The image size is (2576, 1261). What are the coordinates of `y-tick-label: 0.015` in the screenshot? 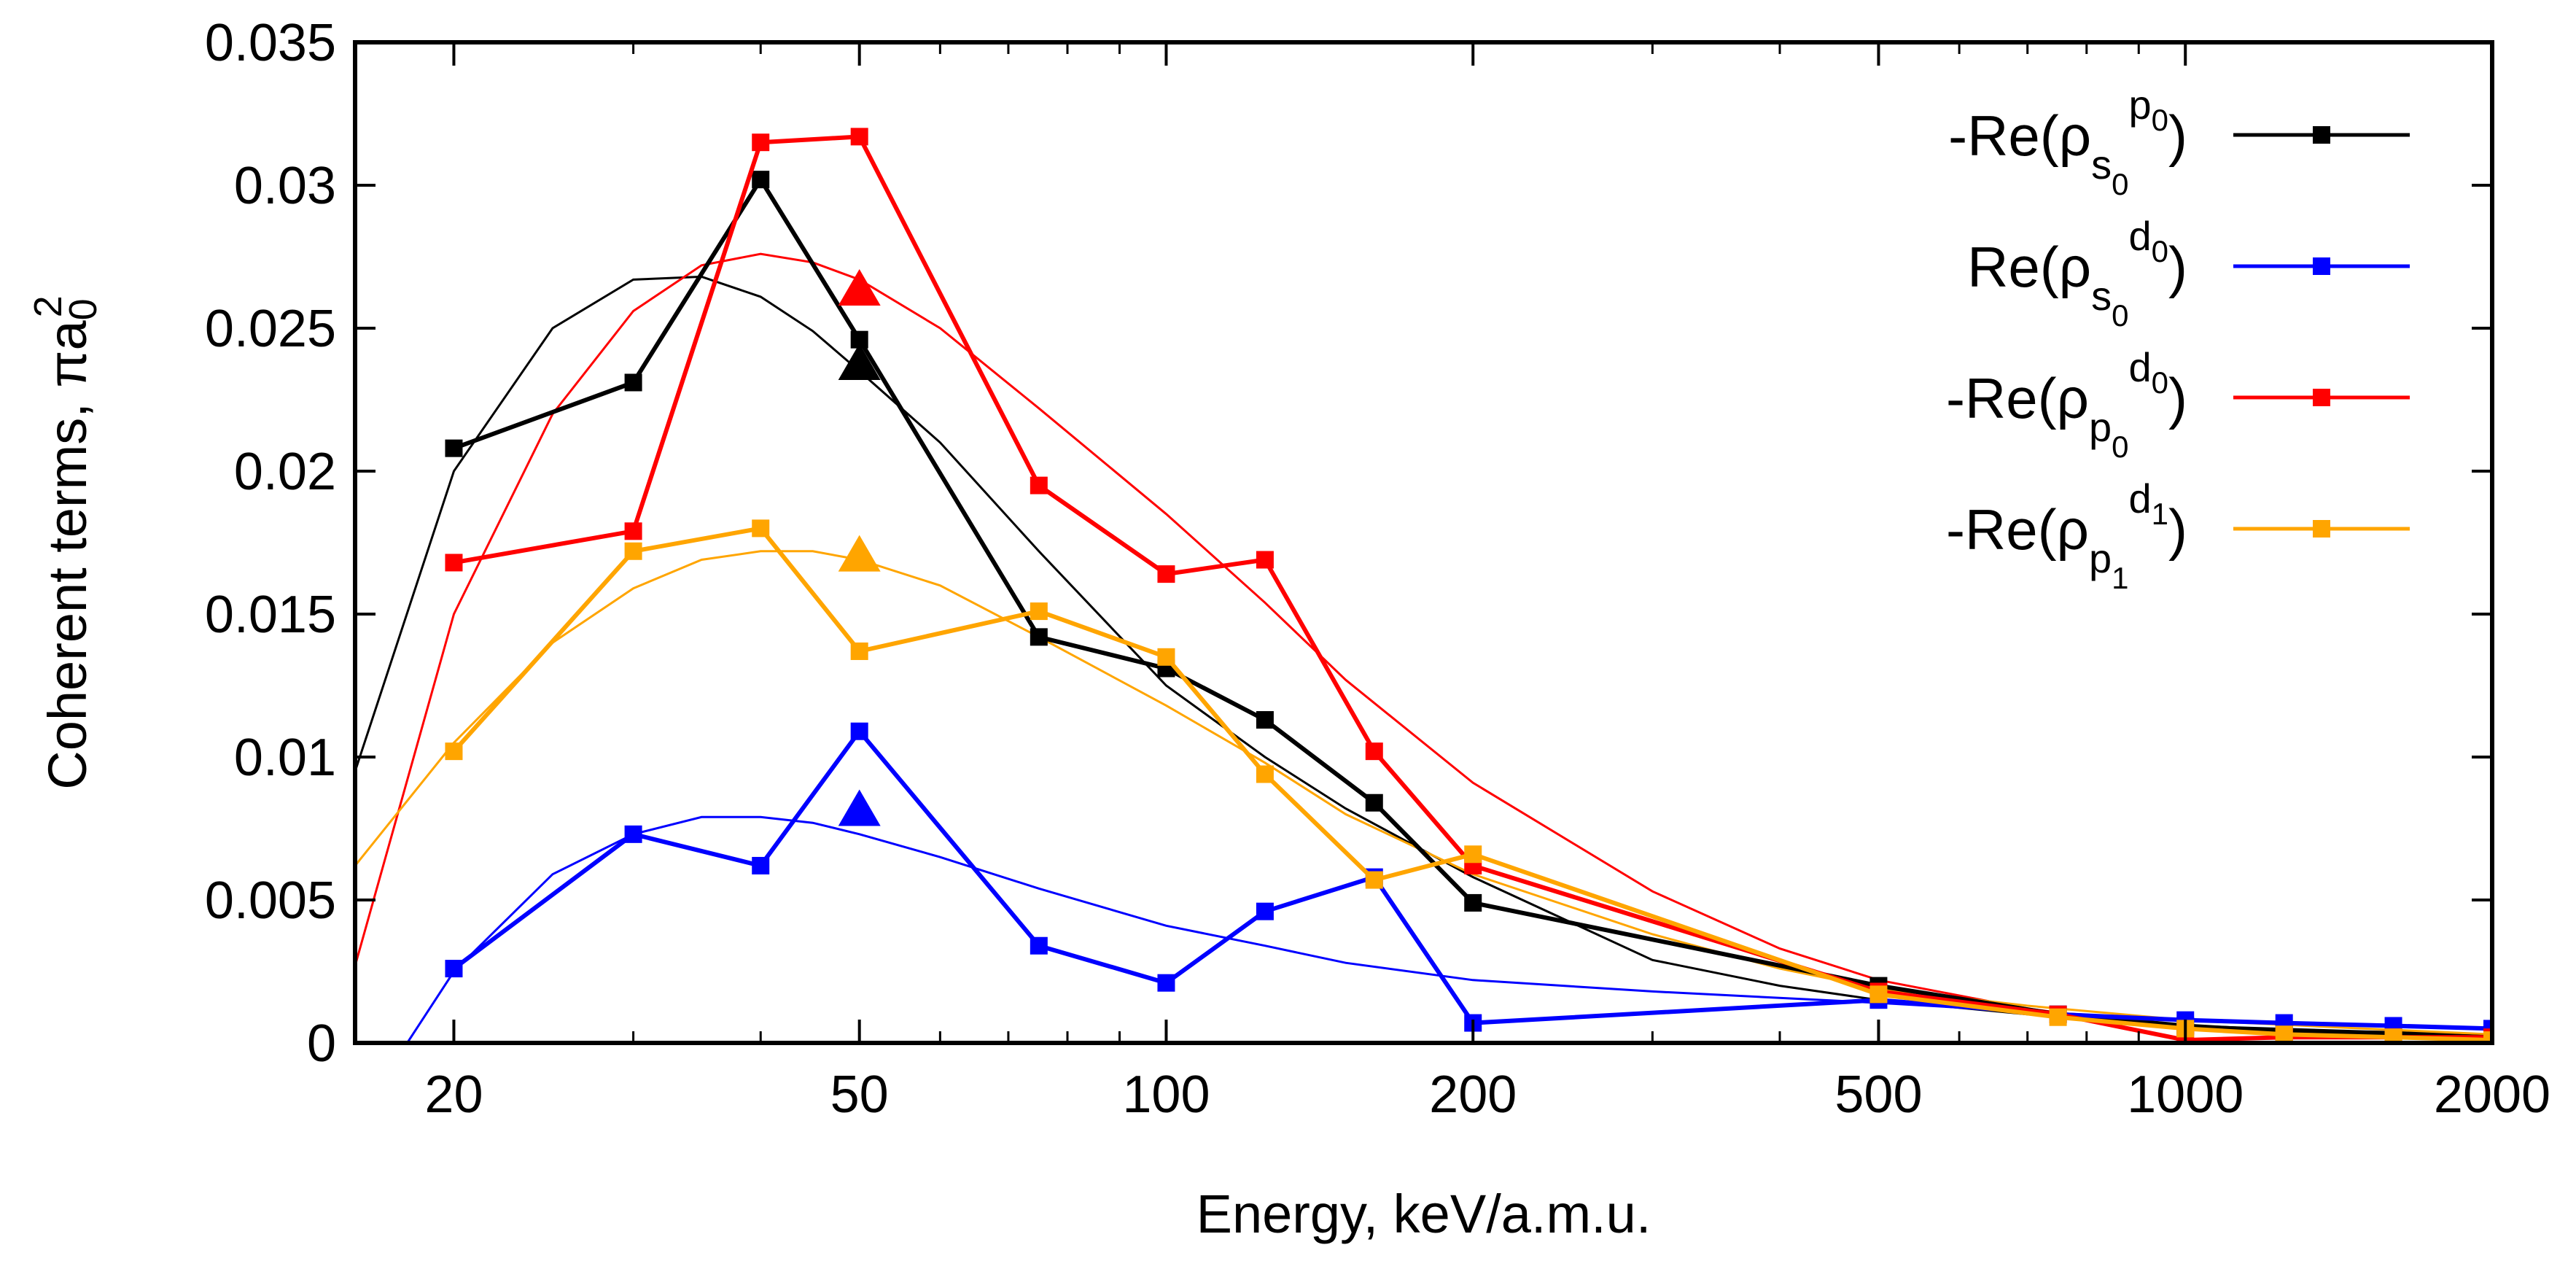 It's located at (270, 615).